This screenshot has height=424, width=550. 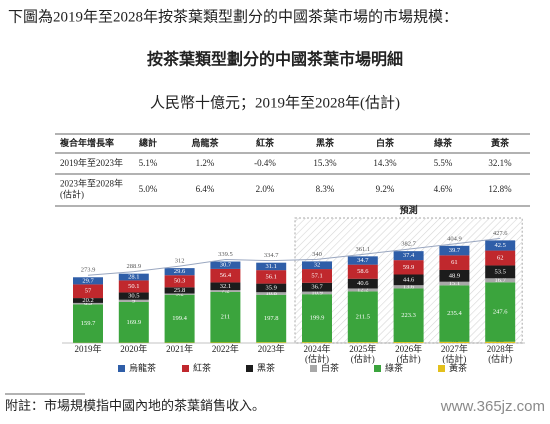 What do you see at coordinates (265, 189) in the screenshot?
I see `table-cell: 2.0%` at bounding box center [265, 189].